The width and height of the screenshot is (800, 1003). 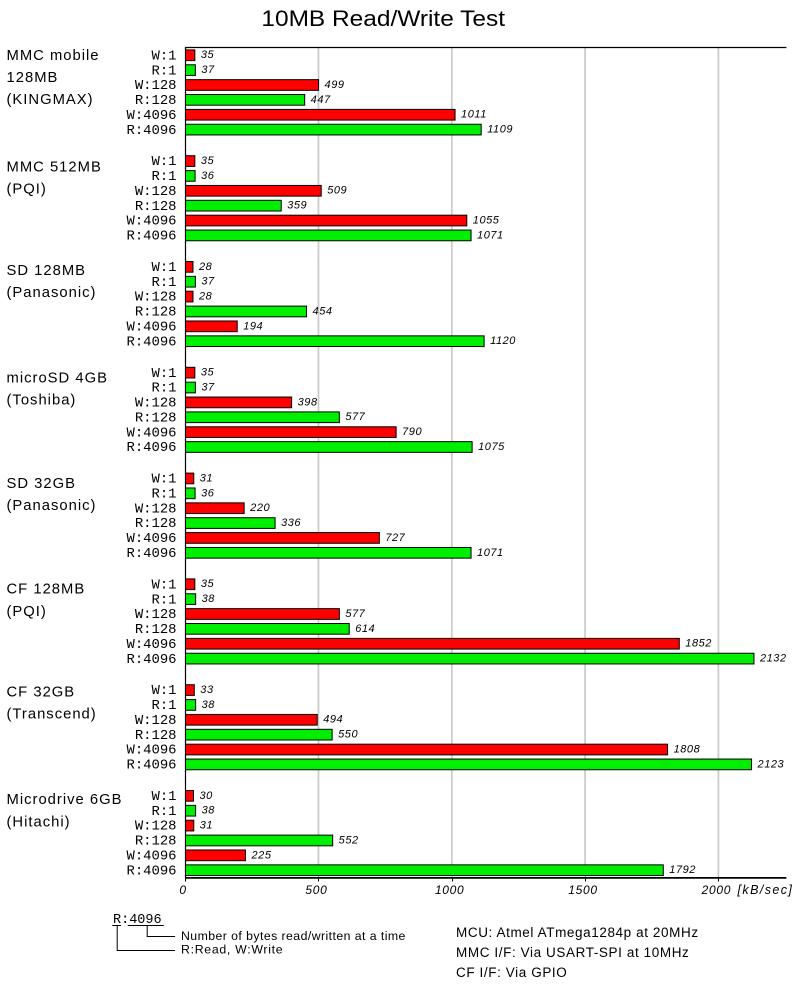 I want to click on svg-text: (Hitachi), so click(x=39, y=822).